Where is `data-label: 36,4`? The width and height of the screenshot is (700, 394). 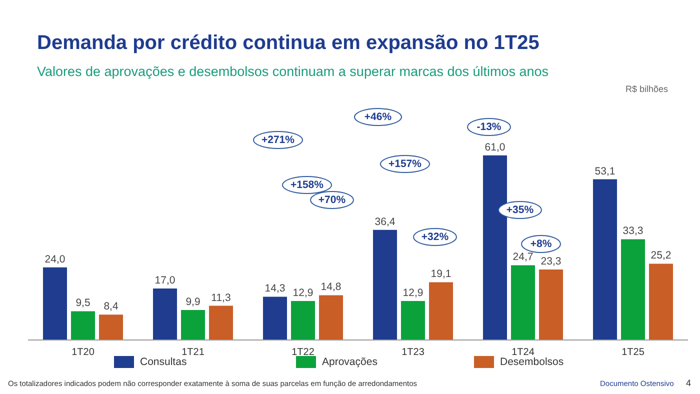 data-label: 36,4 is located at coordinates (385, 222).